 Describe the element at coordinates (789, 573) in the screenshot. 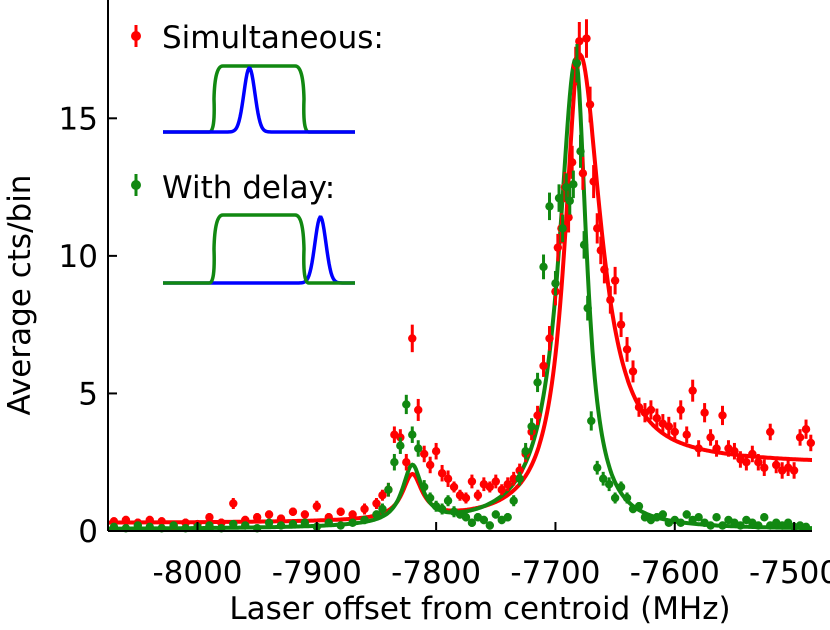

I see `x-tick-label: -7500` at that location.